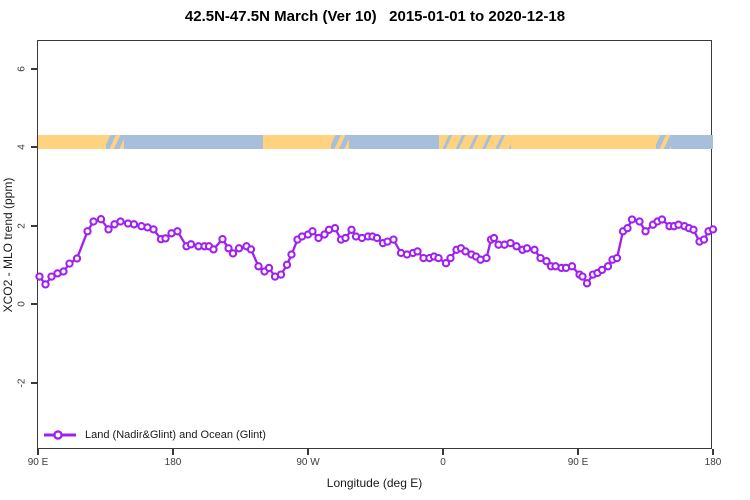 This screenshot has width=750, height=500. I want to click on legend-label: Land (Nadir&Glint) and Ocean (Glint), so click(175, 435).